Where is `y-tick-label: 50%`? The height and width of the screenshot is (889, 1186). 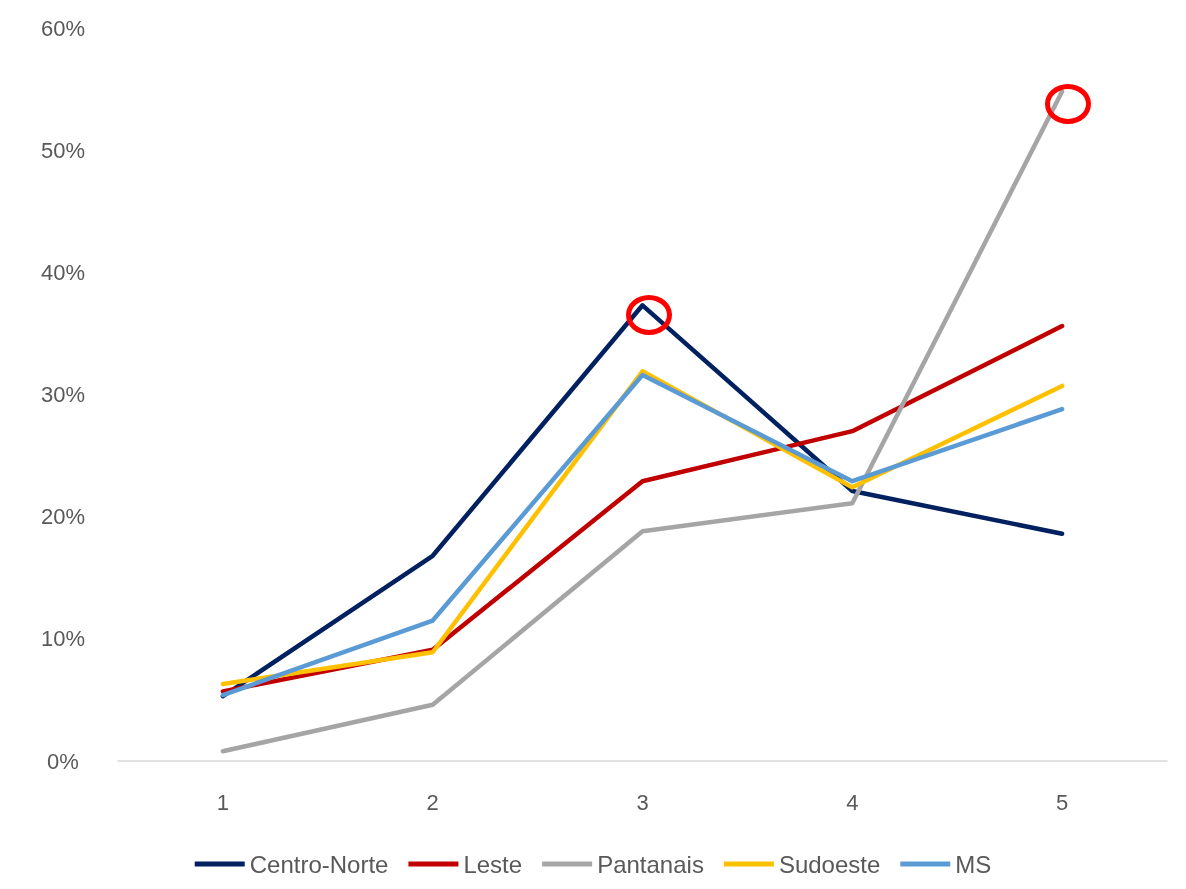
y-tick-label: 50% is located at coordinates (63, 150).